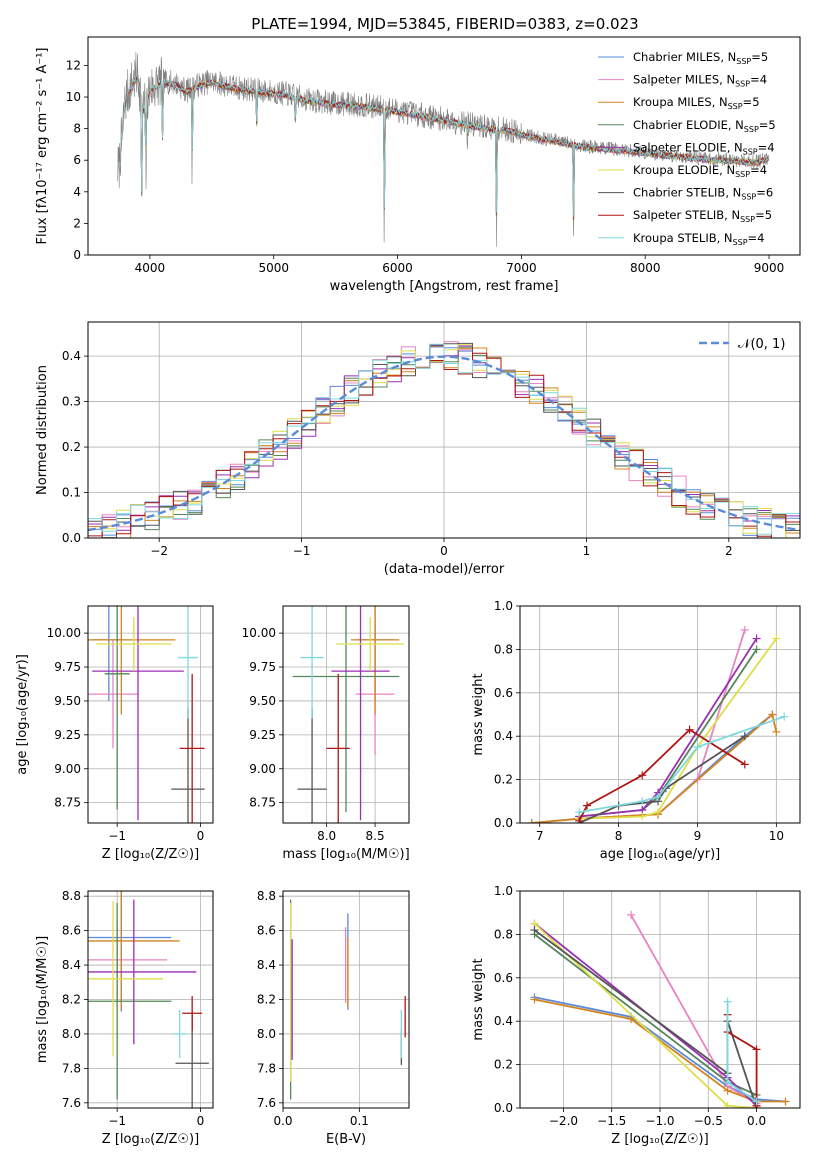 This screenshot has height=1170, width=819. Describe the element at coordinates (444, 551) in the screenshot. I see `x-tick-label: 0` at that location.